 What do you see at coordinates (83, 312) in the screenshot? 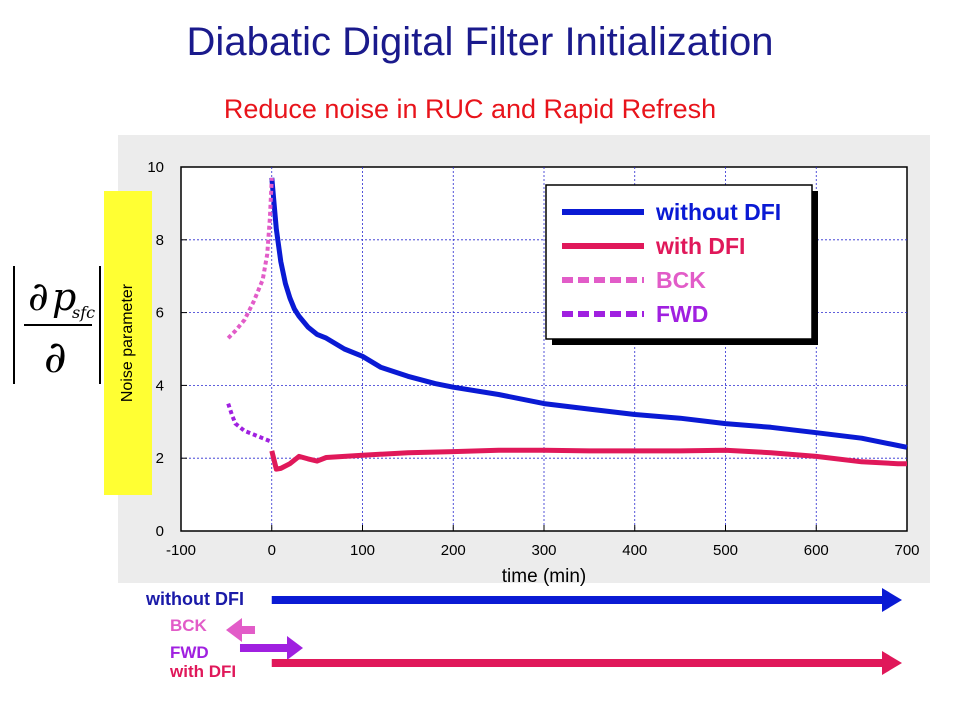
I see `numerator-sub: sfc` at bounding box center [83, 312].